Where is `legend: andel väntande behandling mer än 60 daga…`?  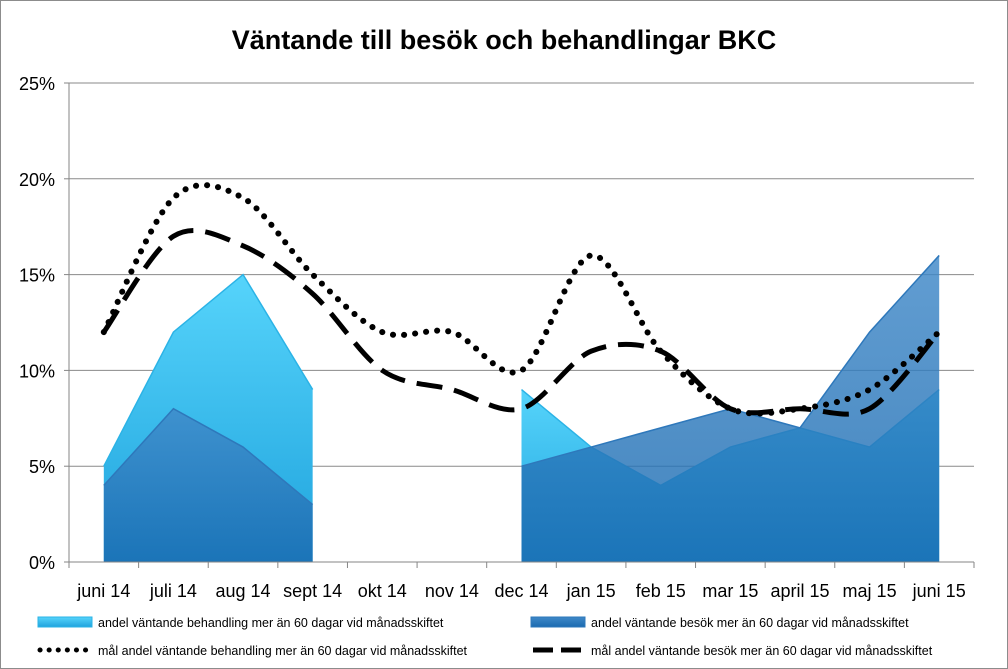 legend: andel väntande behandling mer än 60 daga… is located at coordinates (485, 637).